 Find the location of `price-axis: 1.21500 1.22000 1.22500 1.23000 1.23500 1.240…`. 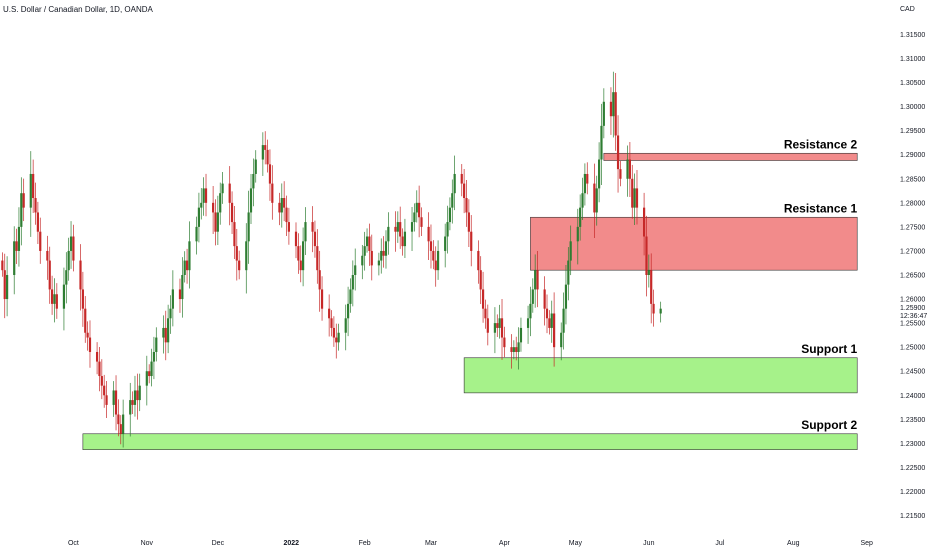

price-axis: 1.21500 1.22000 1.22500 1.23000 1.23500 1.240… is located at coordinates (912, 276).